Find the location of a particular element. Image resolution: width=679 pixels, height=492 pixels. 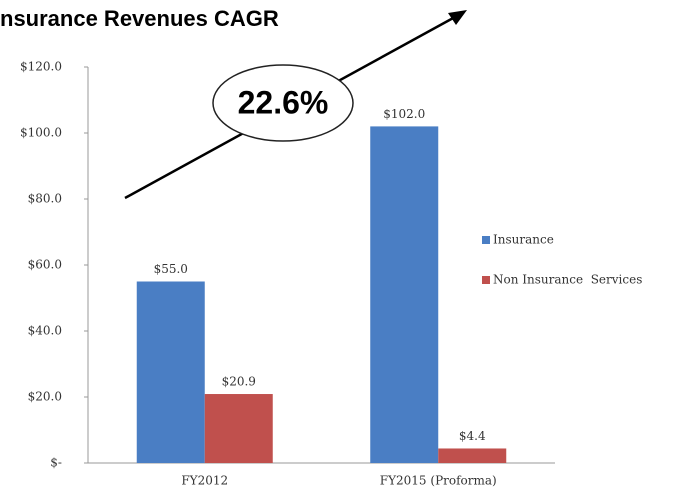

y-tick-label: $- is located at coordinates (56, 463).